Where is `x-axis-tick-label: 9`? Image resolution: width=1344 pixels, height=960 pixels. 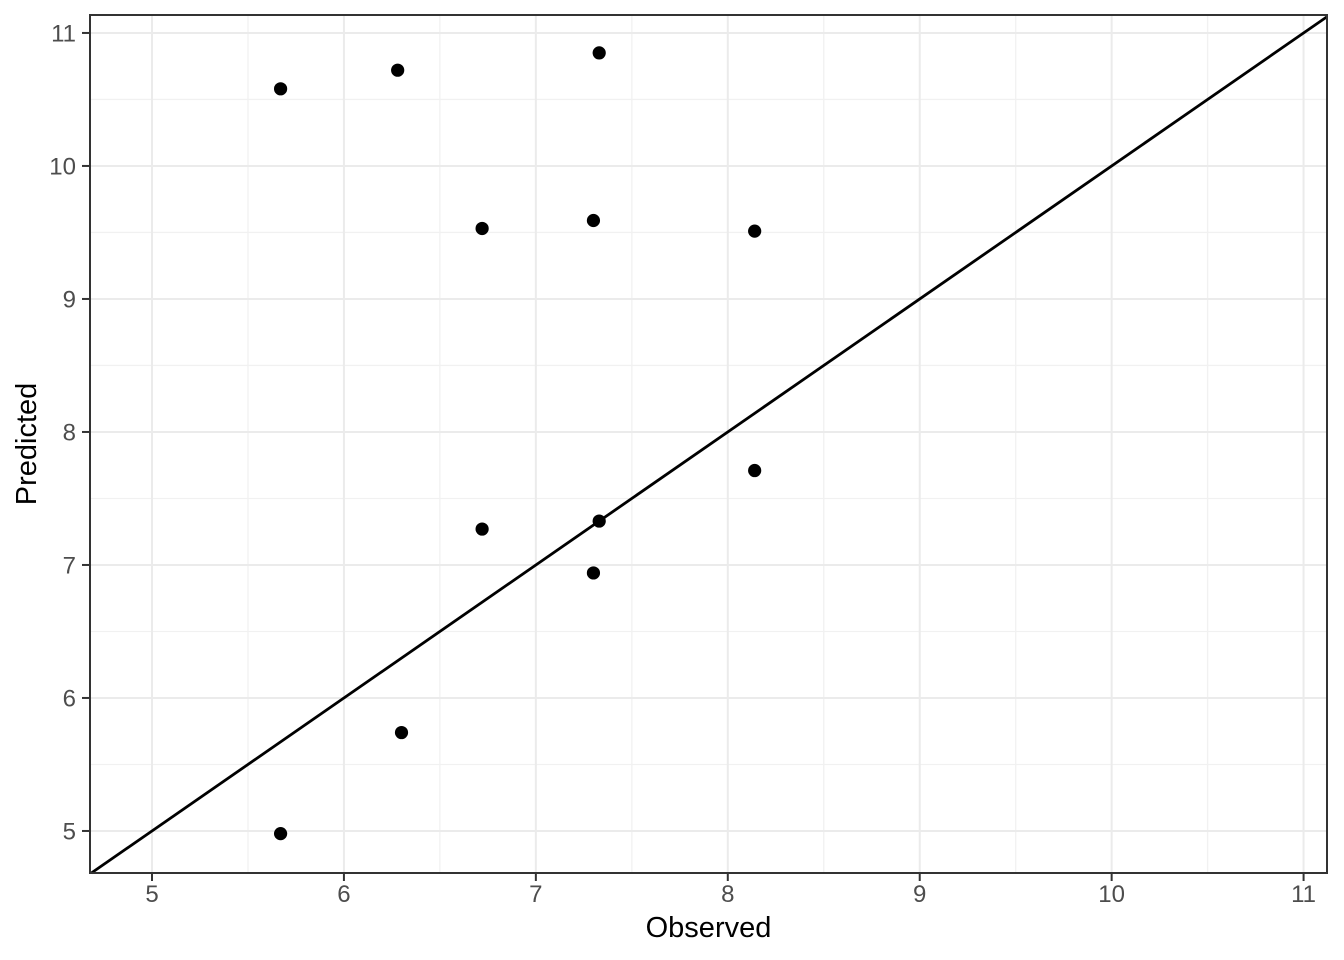
x-axis-tick-label: 9 is located at coordinates (919, 894).